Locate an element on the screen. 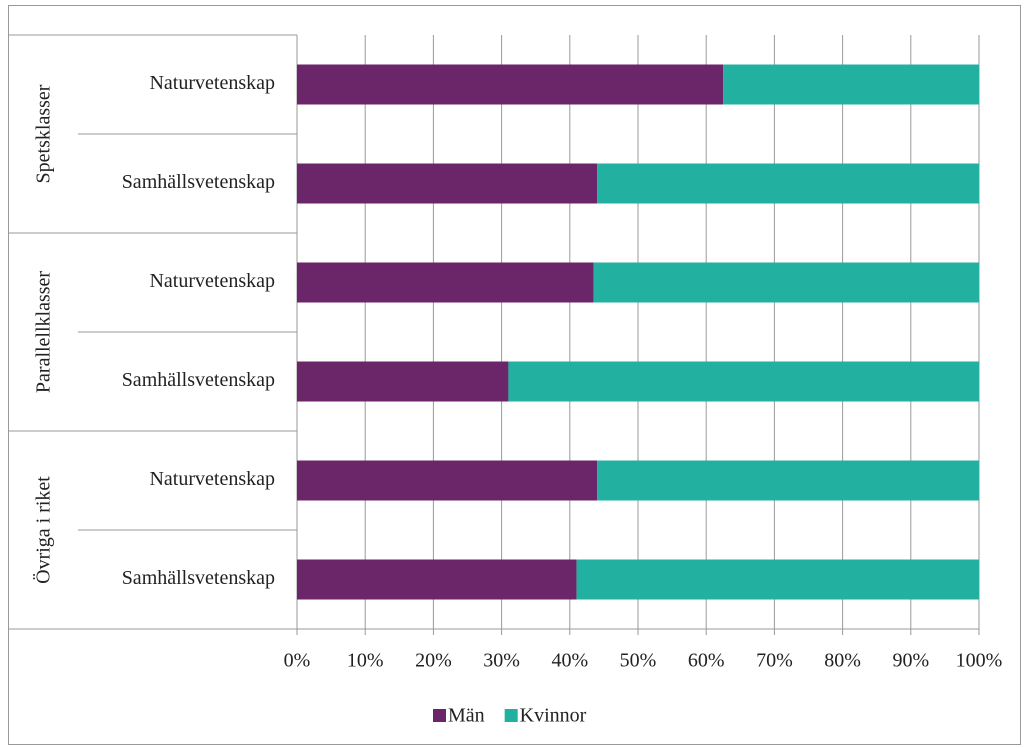 The height and width of the screenshot is (748, 1024). x-tick-label: 70% is located at coordinates (774, 661).